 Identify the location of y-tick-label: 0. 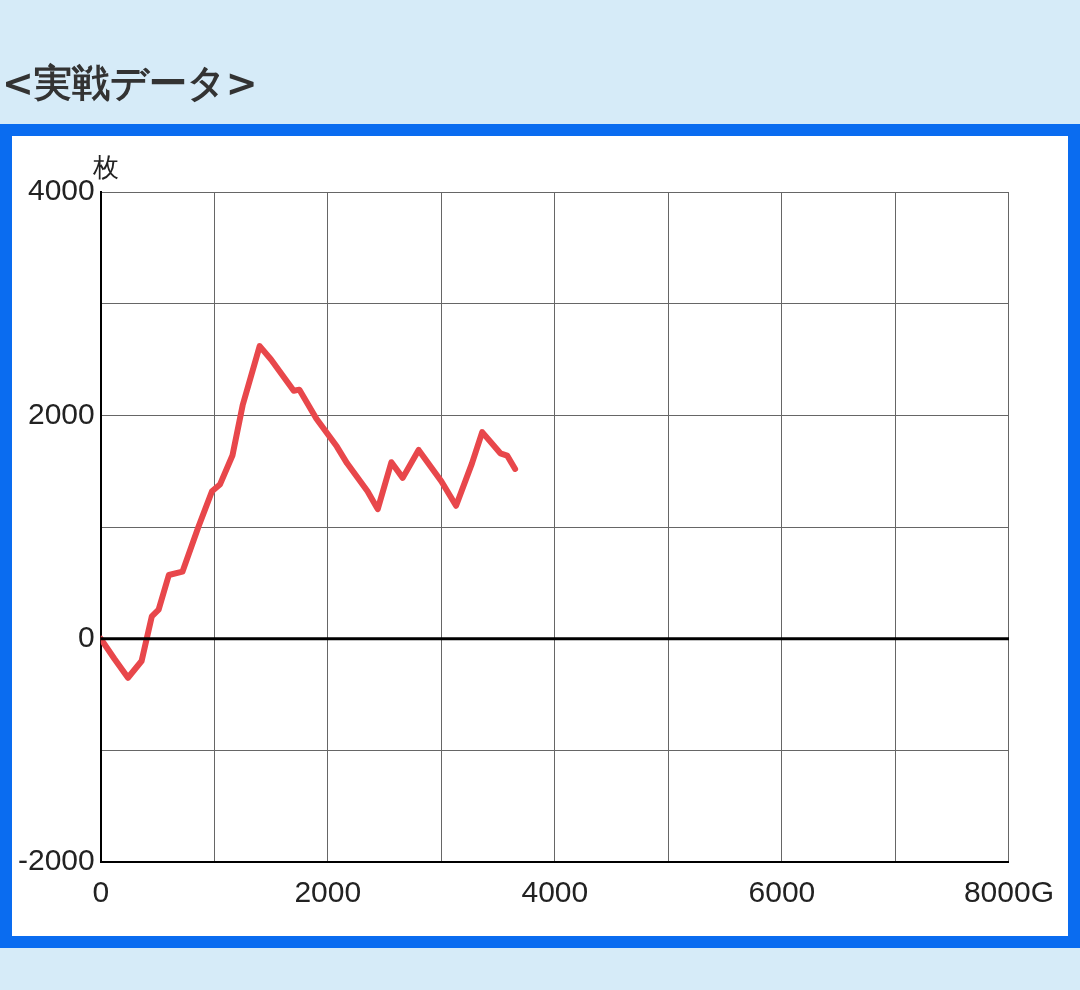
(86, 636).